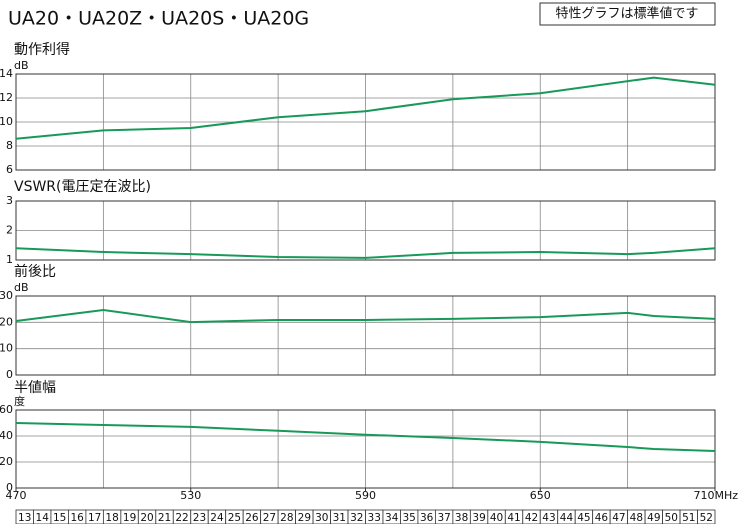  What do you see at coordinates (321, 518) in the screenshot?
I see `channel-label: 30` at bounding box center [321, 518].